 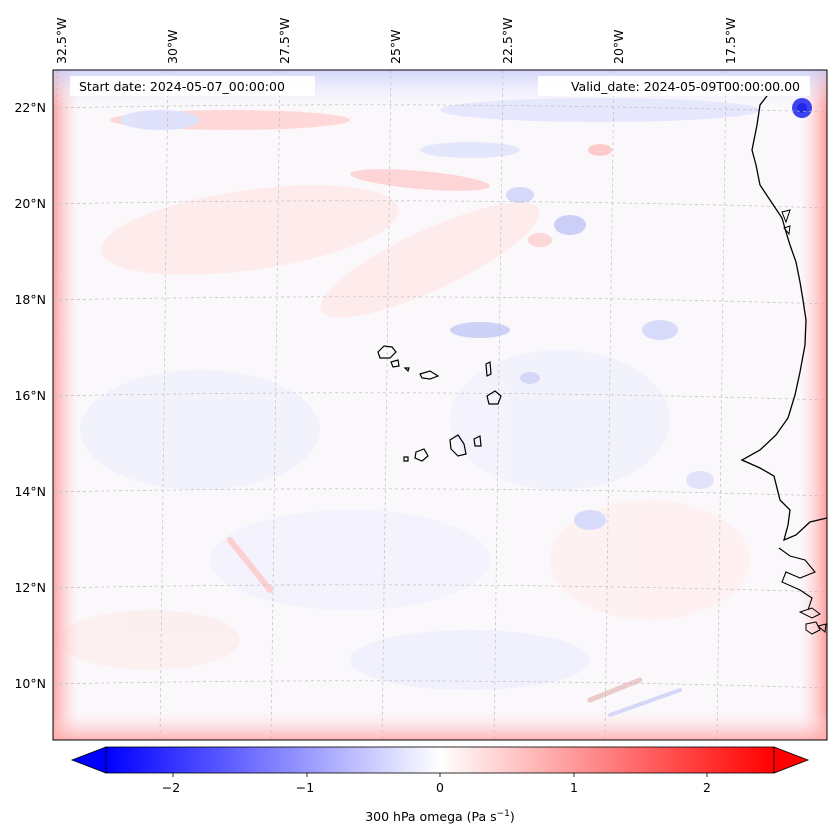 I want to click on lon-label: 17.5°W, so click(x=730, y=41).